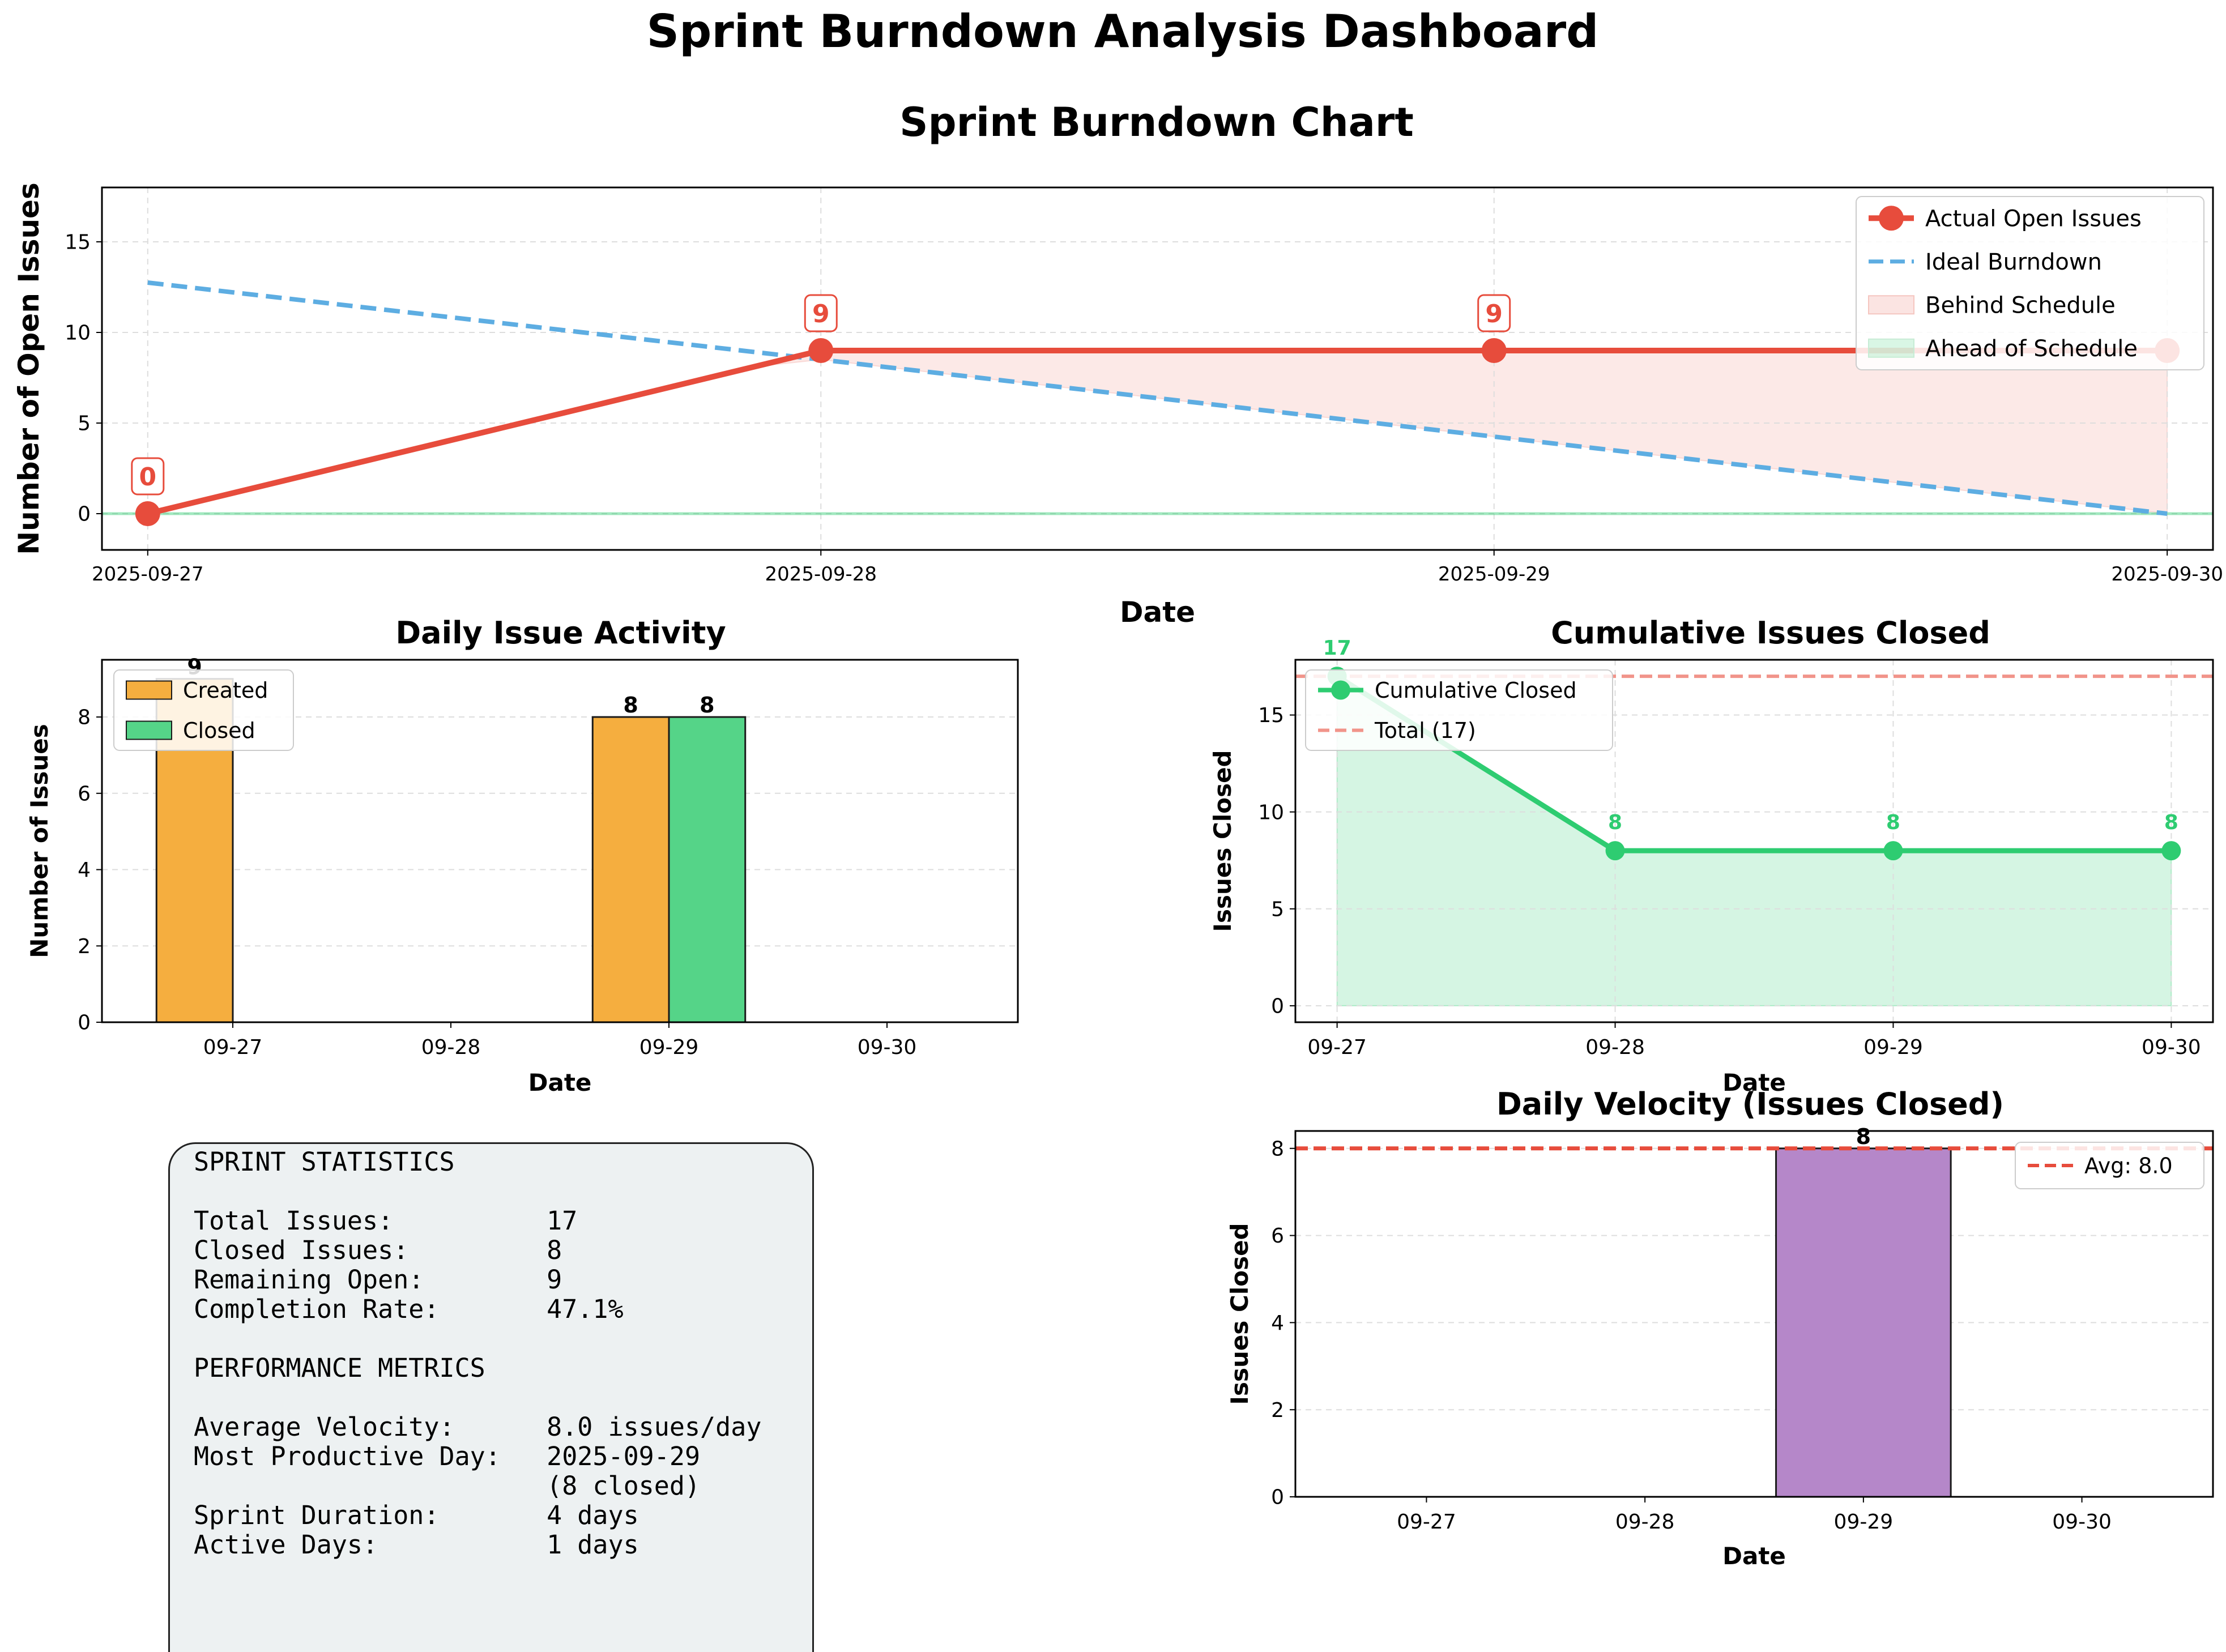  What do you see at coordinates (148, 574) in the screenshot?
I see `burndown-xtick-label: 2025-09-27` at bounding box center [148, 574].